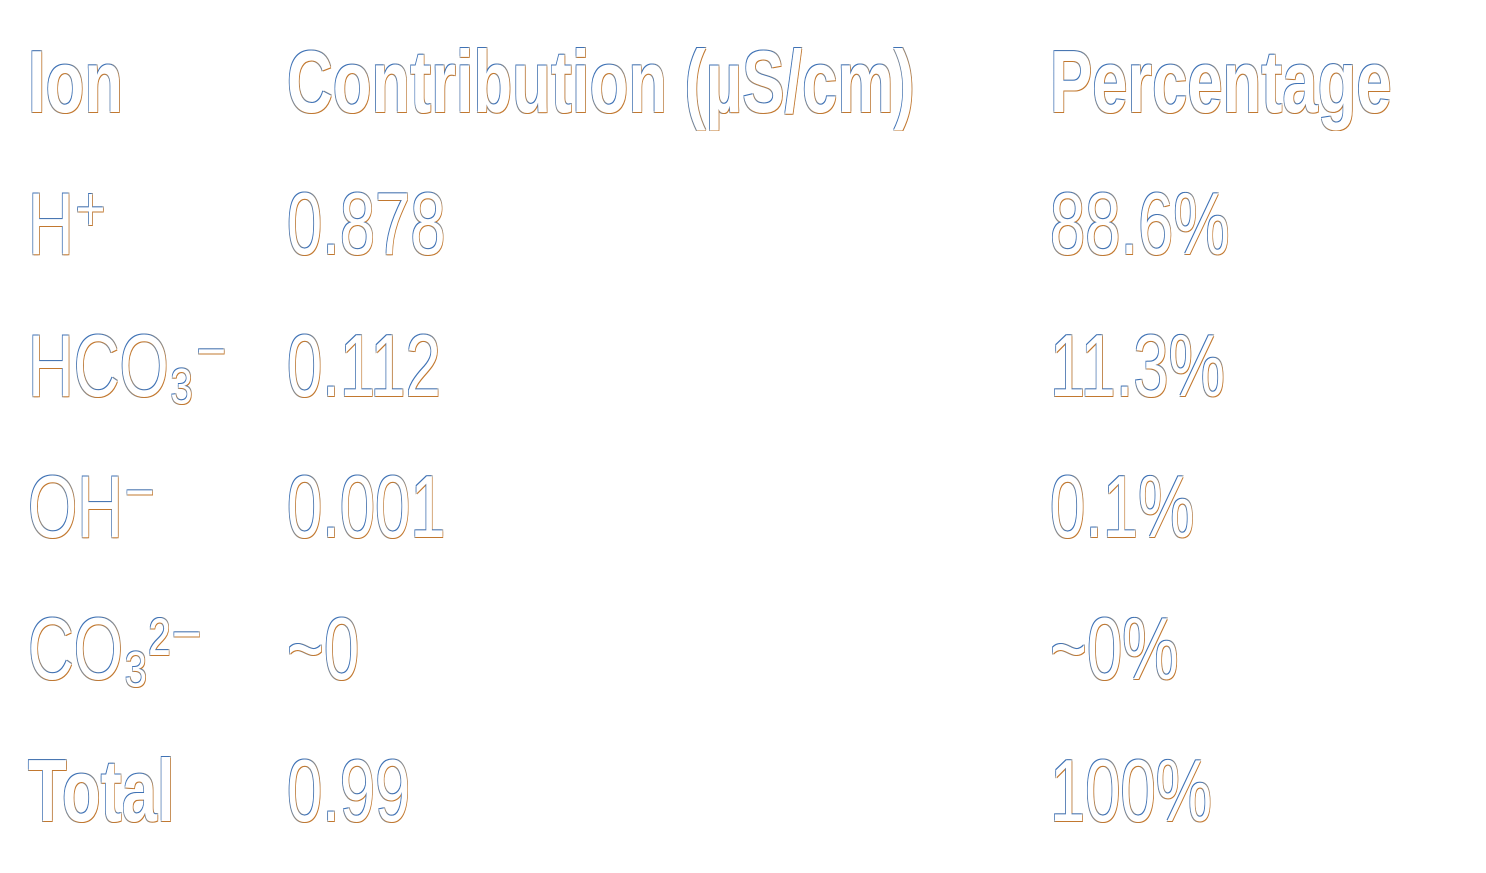 The width and height of the screenshot is (1486, 873). I want to click on value-cell: 0.112, so click(364, 365).